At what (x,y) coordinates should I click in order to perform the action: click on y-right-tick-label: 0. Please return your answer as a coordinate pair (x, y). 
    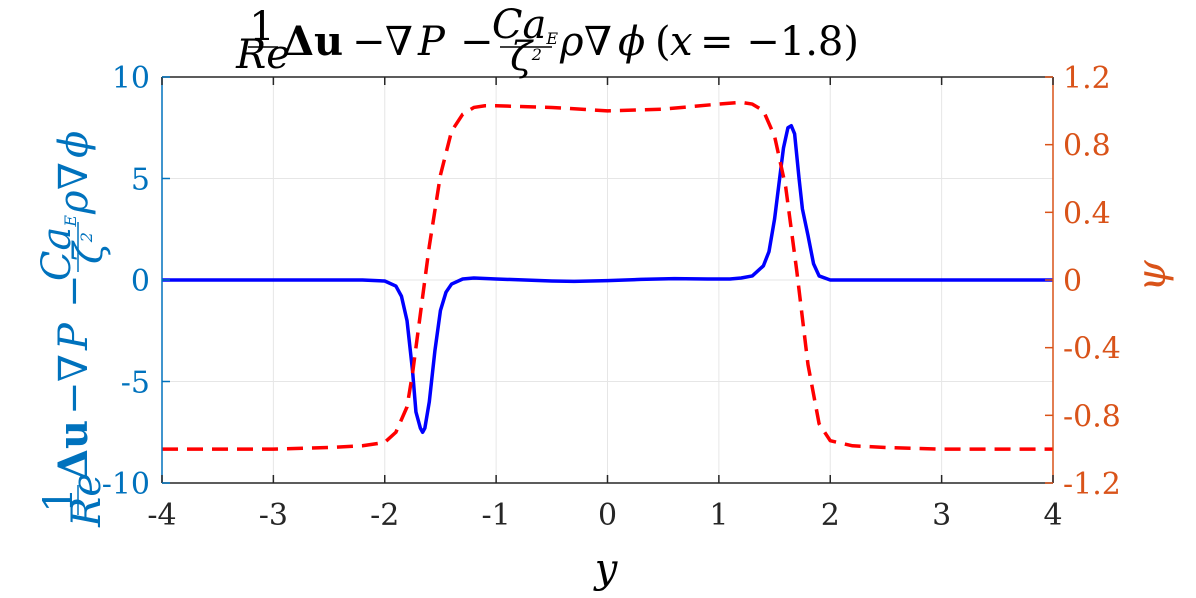
    Looking at the image, I should click on (1072, 281).